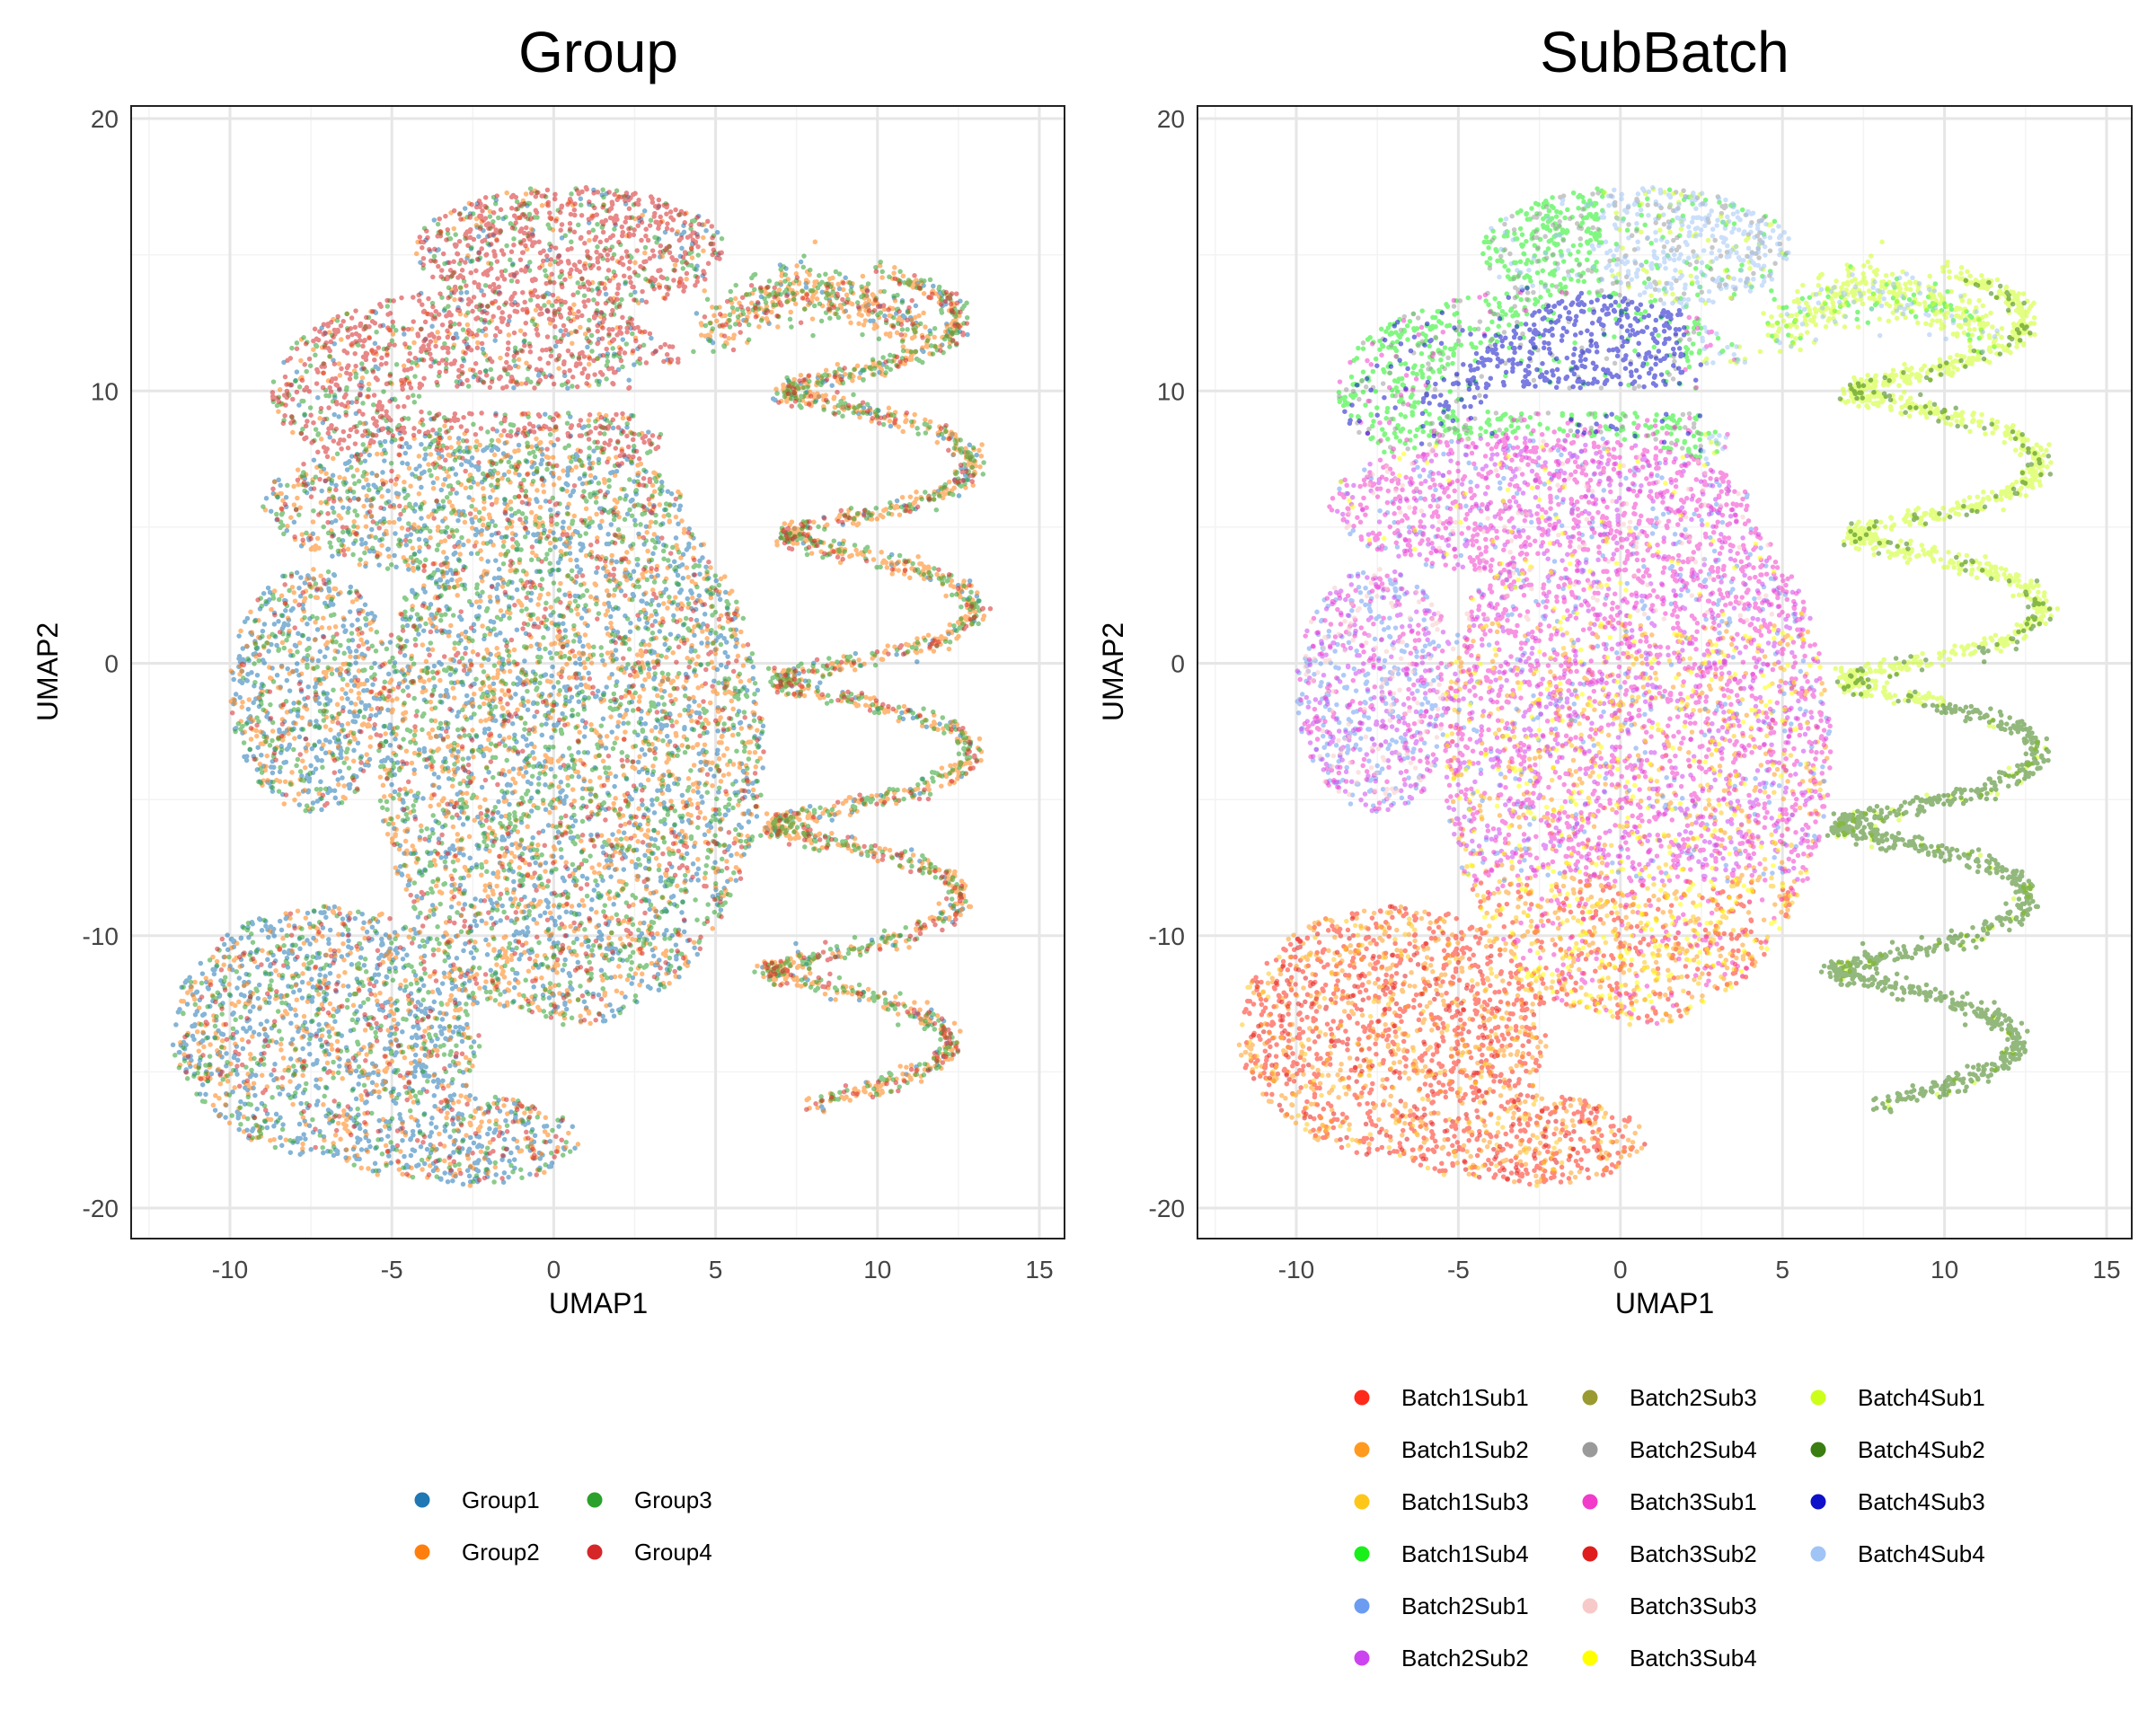 Image resolution: width=2156 pixels, height=1729 pixels. I want to click on series-points-batch3sub1, so click(1565, 658).